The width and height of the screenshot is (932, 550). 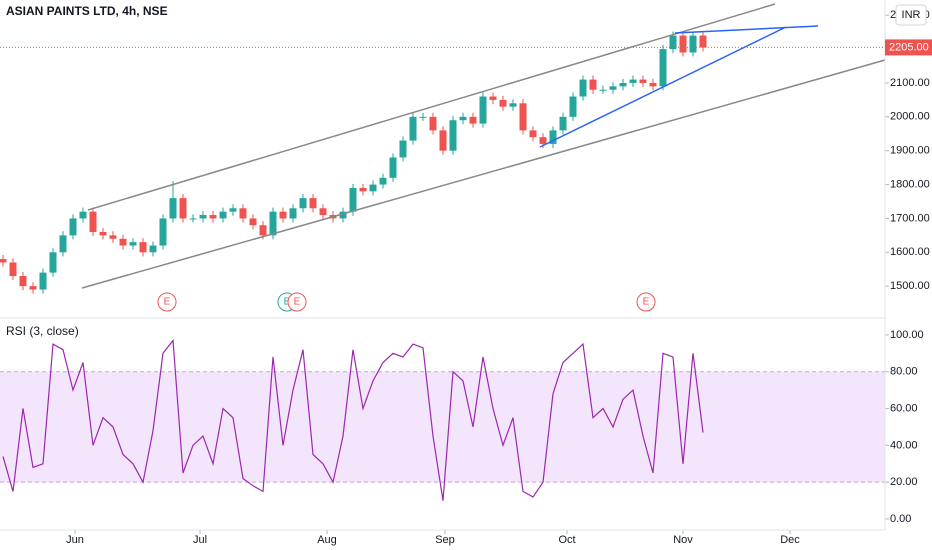 What do you see at coordinates (746, 29) in the screenshot?
I see `wedge-upper` at bounding box center [746, 29].